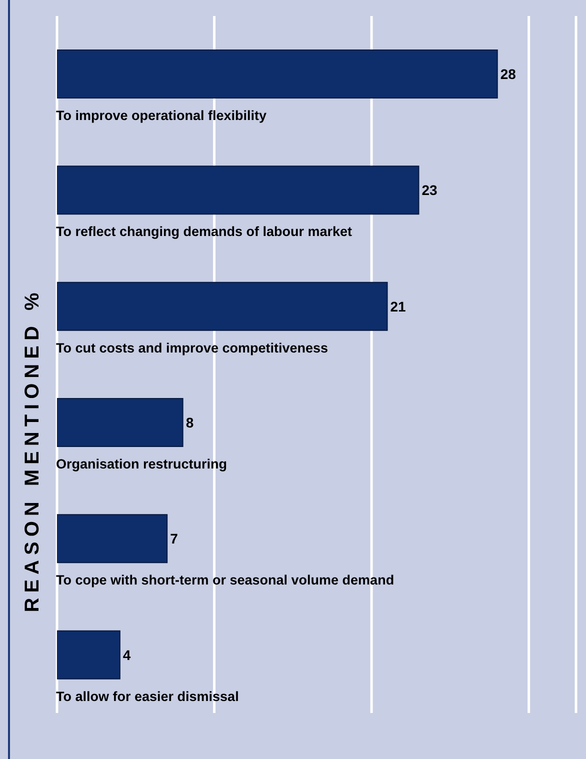  What do you see at coordinates (204, 232) in the screenshot?
I see `y-tick-label: To reflect changing demands of labour market` at bounding box center [204, 232].